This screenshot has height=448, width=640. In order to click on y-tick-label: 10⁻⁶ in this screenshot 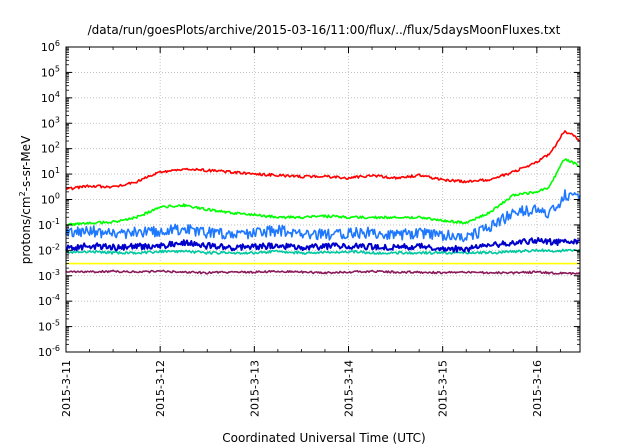, I will do `click(49, 351)`.